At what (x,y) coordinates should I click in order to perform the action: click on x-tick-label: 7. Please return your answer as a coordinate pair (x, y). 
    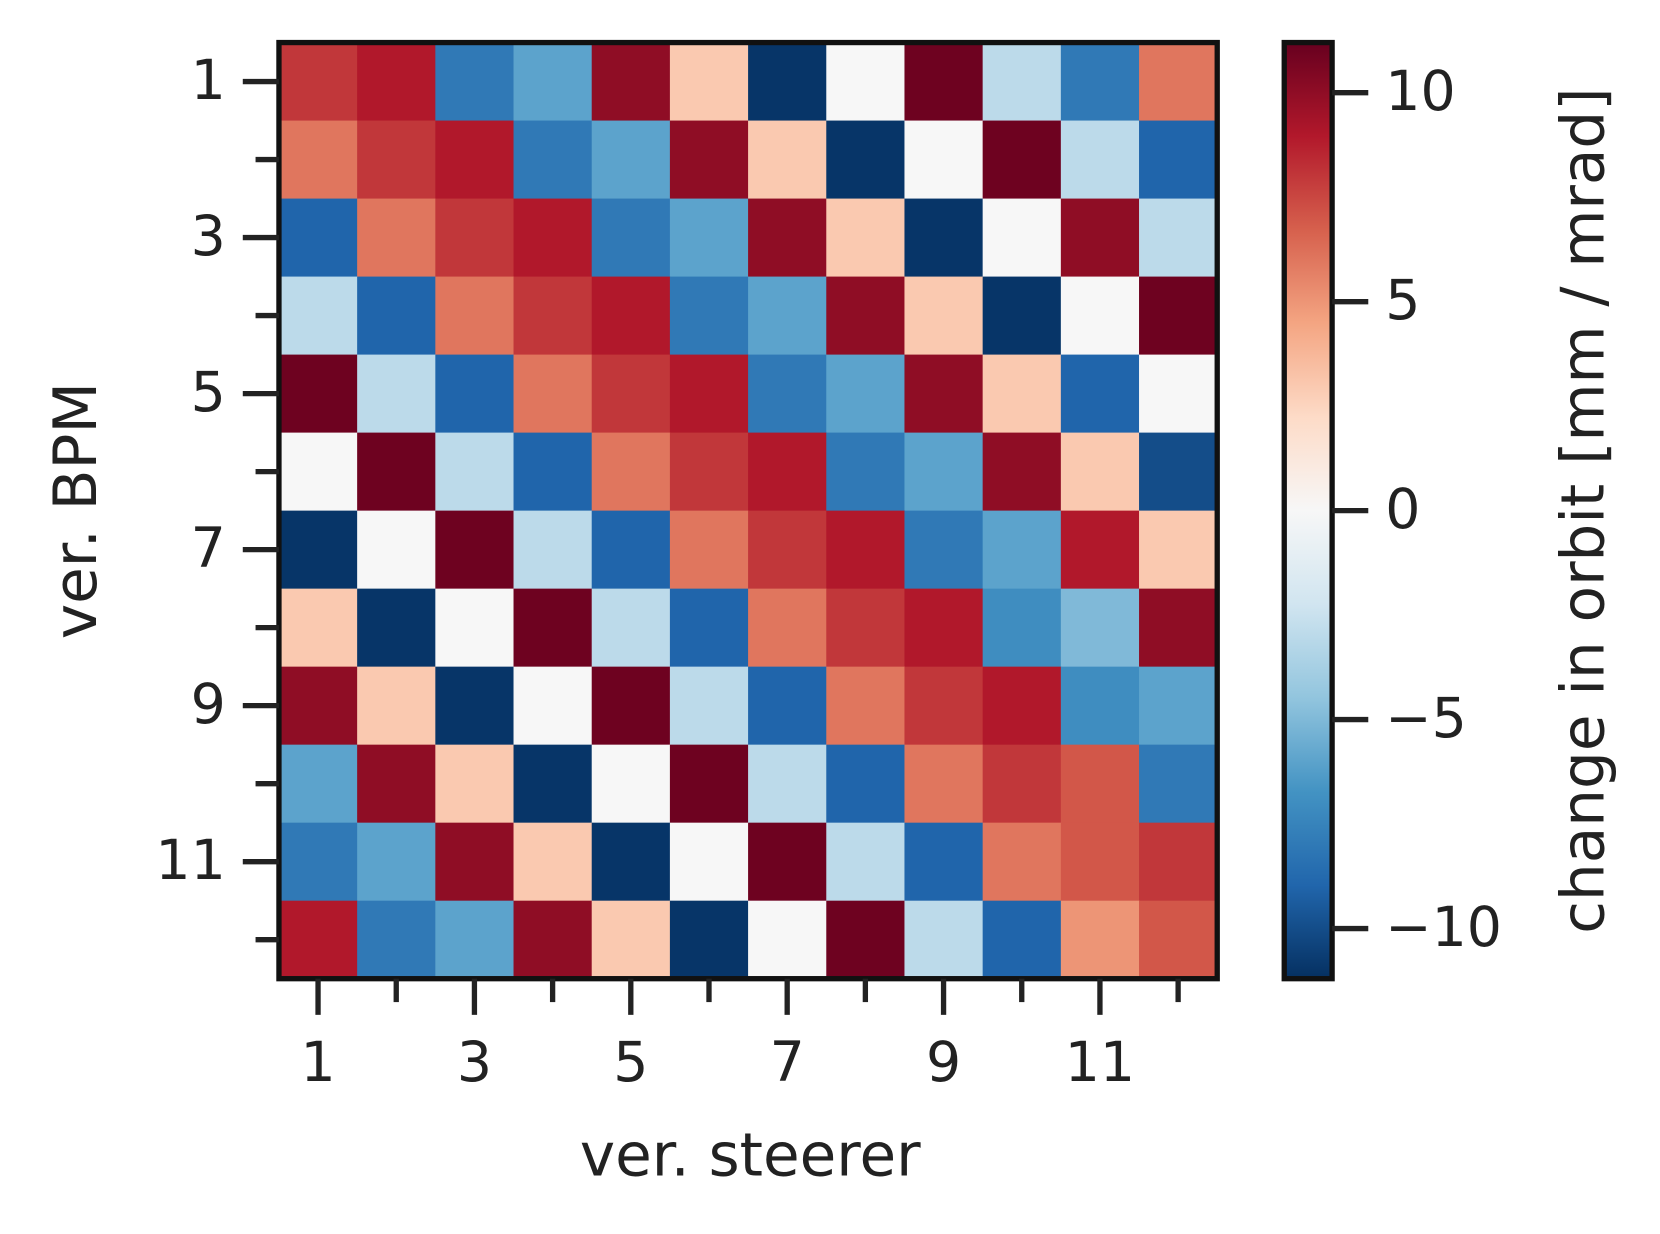
    Looking at the image, I should click on (787, 1063).